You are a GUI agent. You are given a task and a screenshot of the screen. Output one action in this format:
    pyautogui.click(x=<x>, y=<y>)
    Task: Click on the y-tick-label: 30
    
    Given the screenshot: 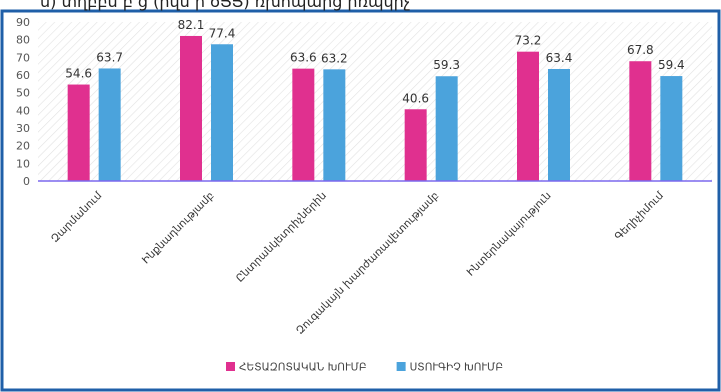 What is the action you would take?
    pyautogui.click(x=23, y=128)
    